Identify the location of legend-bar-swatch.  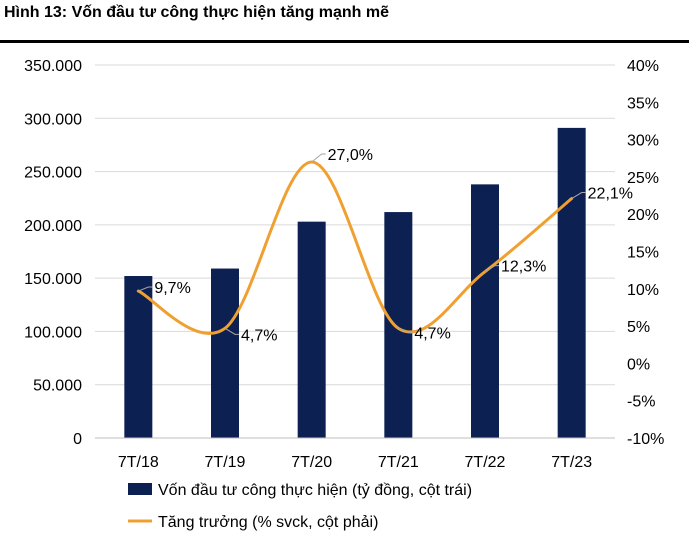
(140, 489).